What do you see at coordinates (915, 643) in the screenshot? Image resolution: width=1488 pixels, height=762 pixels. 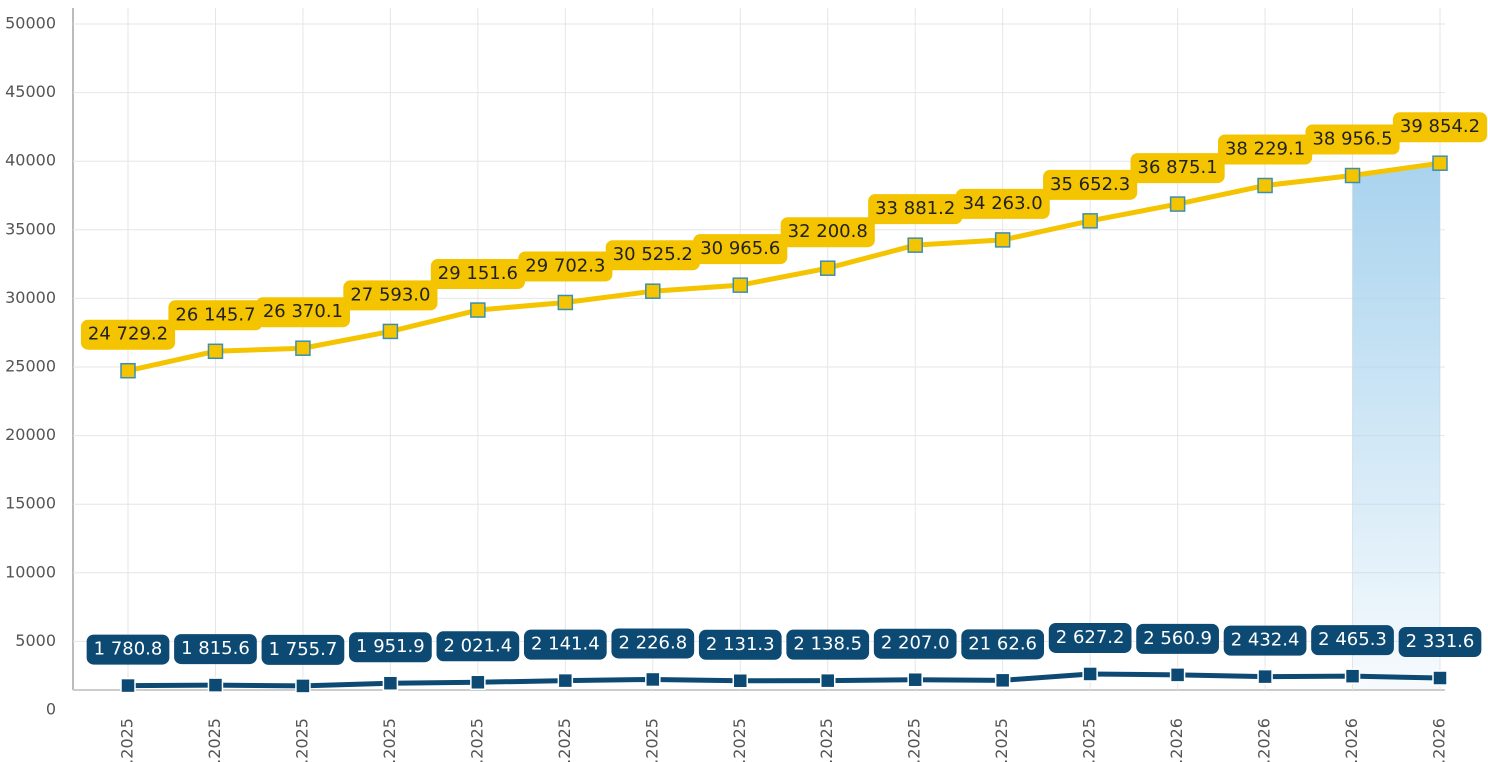 I see `data-label: 2 207.0` at bounding box center [915, 643].